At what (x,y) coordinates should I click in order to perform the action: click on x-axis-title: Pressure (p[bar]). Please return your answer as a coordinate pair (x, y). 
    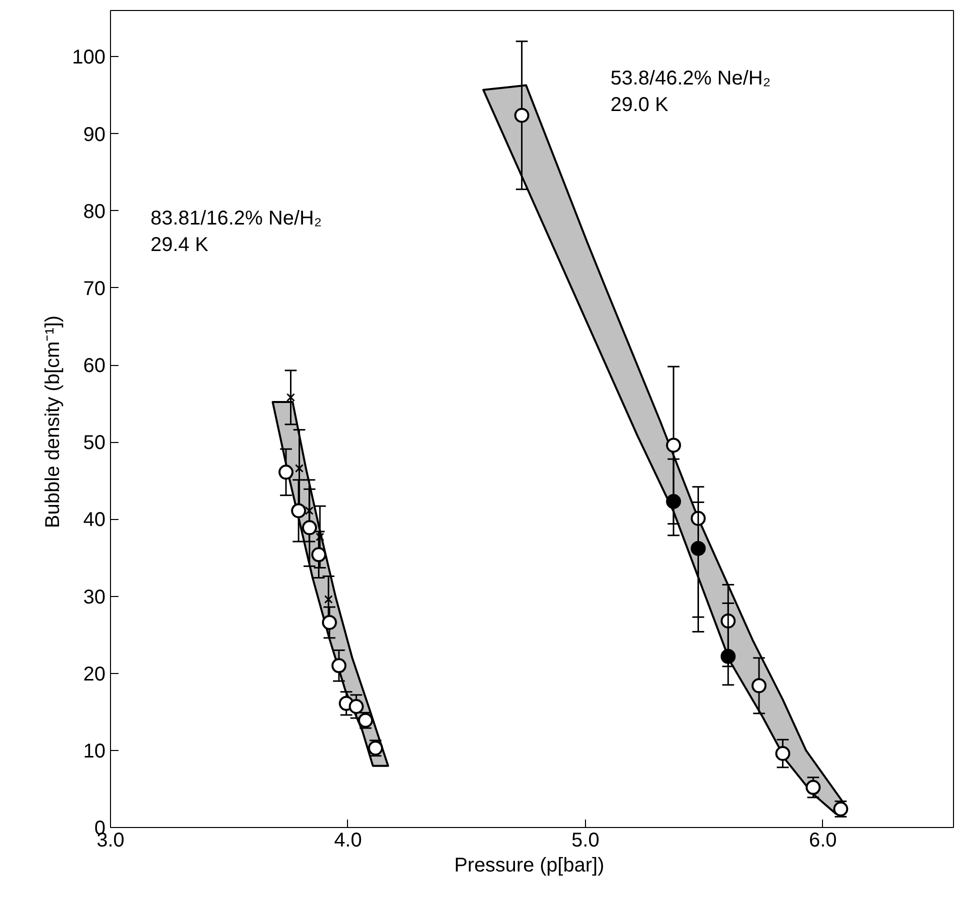
    Looking at the image, I should click on (529, 865).